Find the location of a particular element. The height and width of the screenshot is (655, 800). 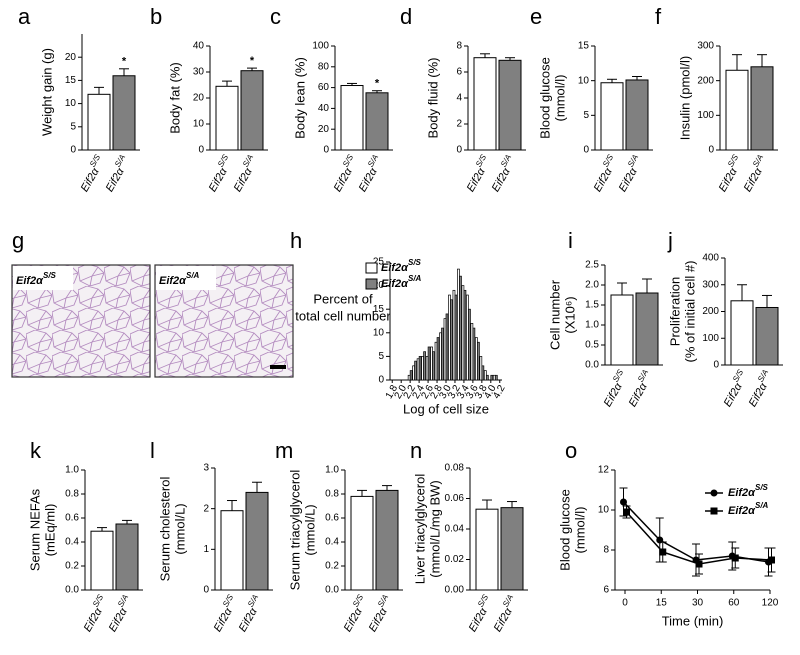

panel-letter: h is located at coordinates (296, 240).